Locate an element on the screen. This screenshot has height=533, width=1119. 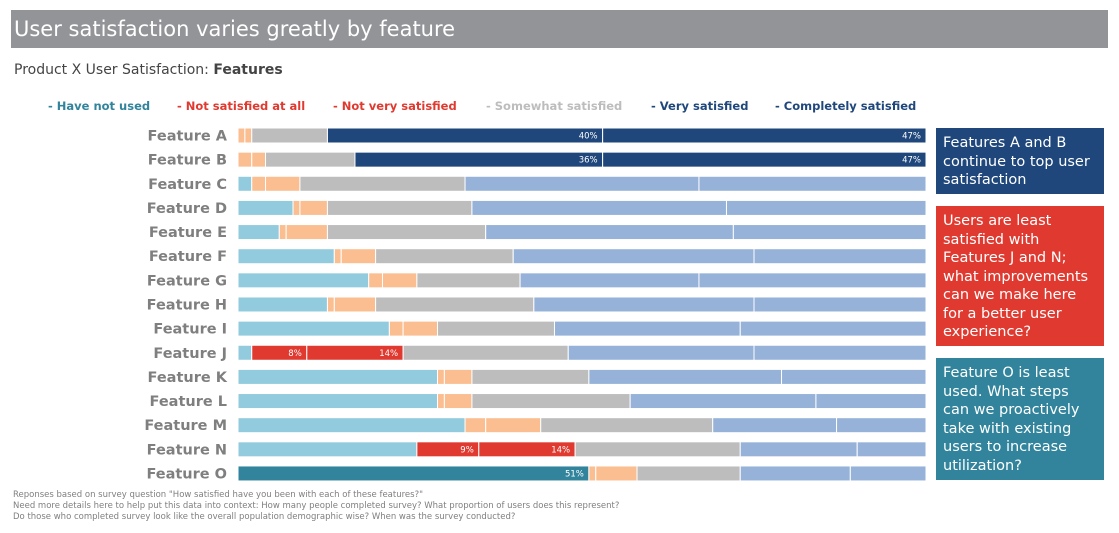
bar-feature-k-have-not-used is located at coordinates (338, 376).